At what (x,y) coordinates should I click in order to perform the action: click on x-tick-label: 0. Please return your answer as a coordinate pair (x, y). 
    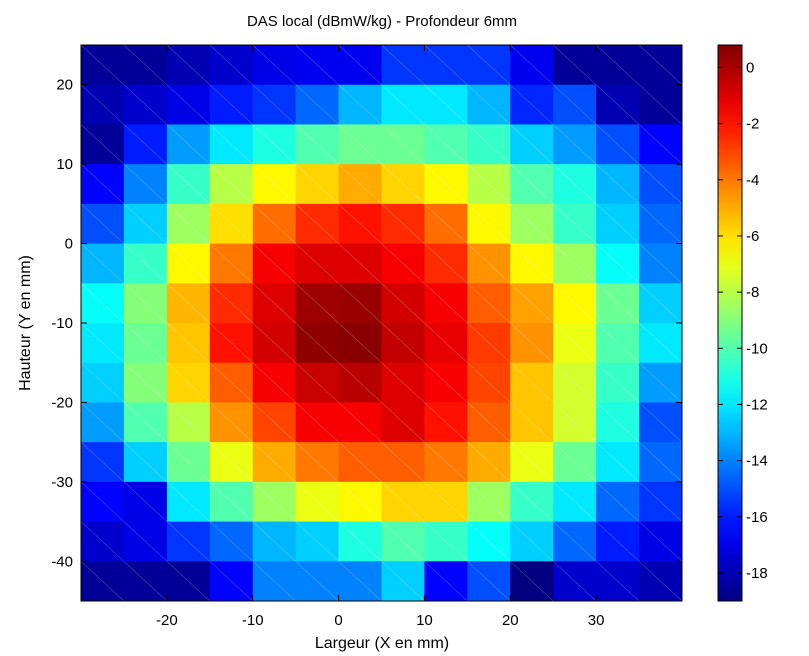
    Looking at the image, I should click on (338, 620).